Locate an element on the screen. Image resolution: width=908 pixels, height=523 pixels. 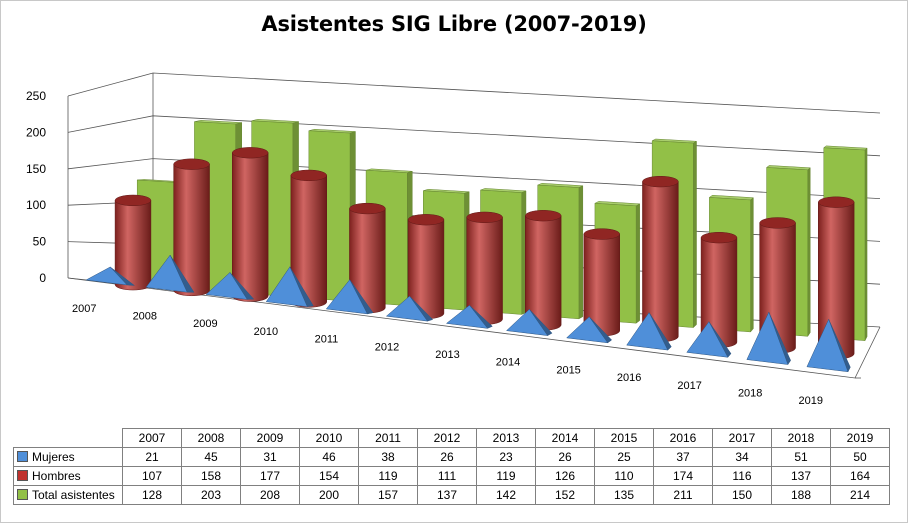
table-header-cell: 2018 is located at coordinates (801, 438).